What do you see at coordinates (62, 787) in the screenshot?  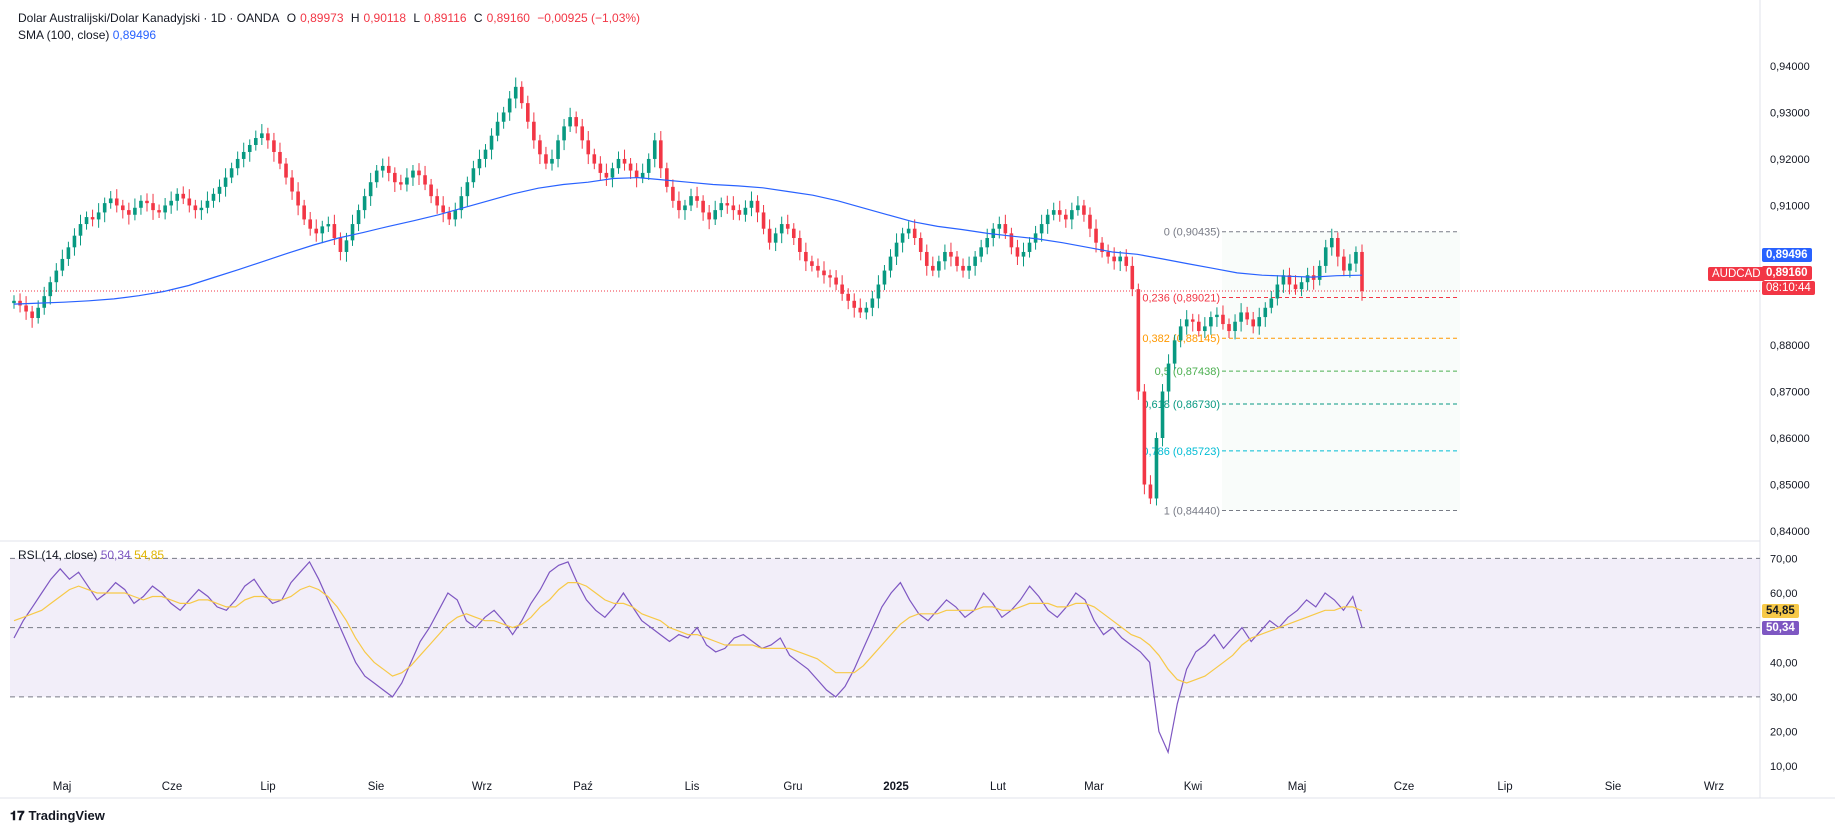 I see `time-tick-label: Maj` at bounding box center [62, 787].